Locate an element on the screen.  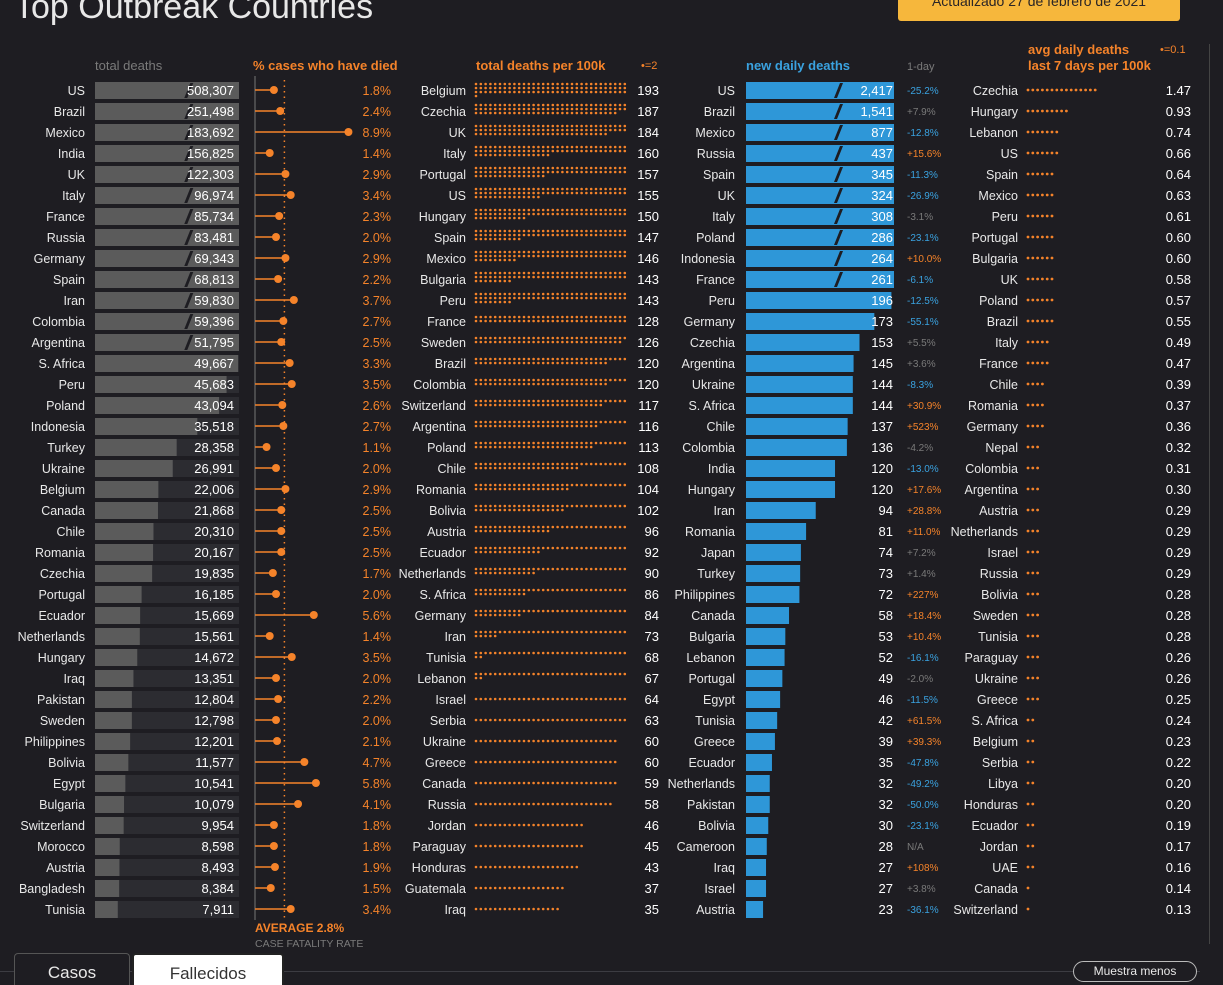
show-less-button: Muestra menos is located at coordinates (1135, 971).